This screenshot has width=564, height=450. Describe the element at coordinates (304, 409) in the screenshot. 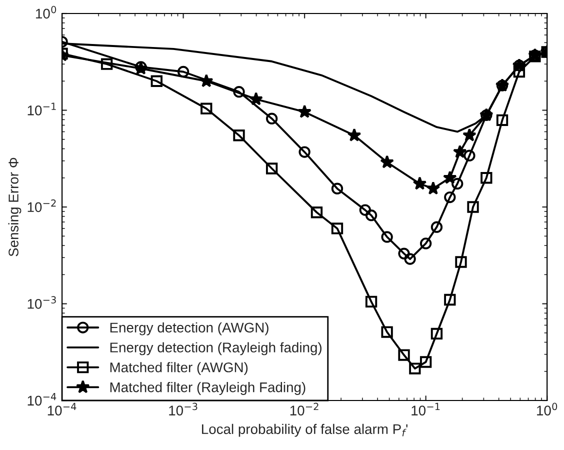

I see `x-tick-label: 10$^{−2}$` at that location.